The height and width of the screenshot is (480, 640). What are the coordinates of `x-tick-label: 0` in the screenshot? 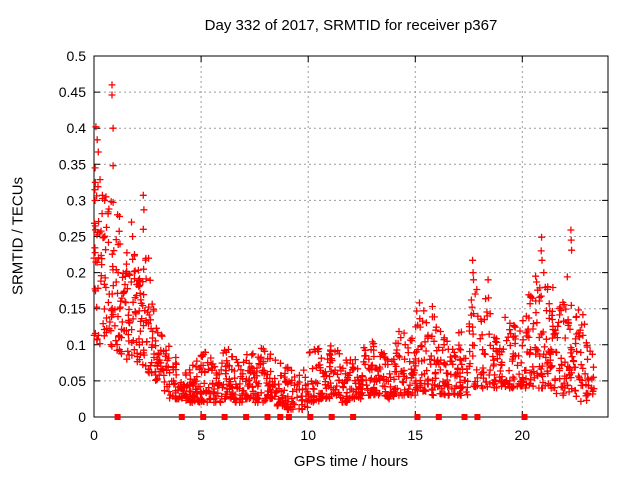 It's located at (94, 435).